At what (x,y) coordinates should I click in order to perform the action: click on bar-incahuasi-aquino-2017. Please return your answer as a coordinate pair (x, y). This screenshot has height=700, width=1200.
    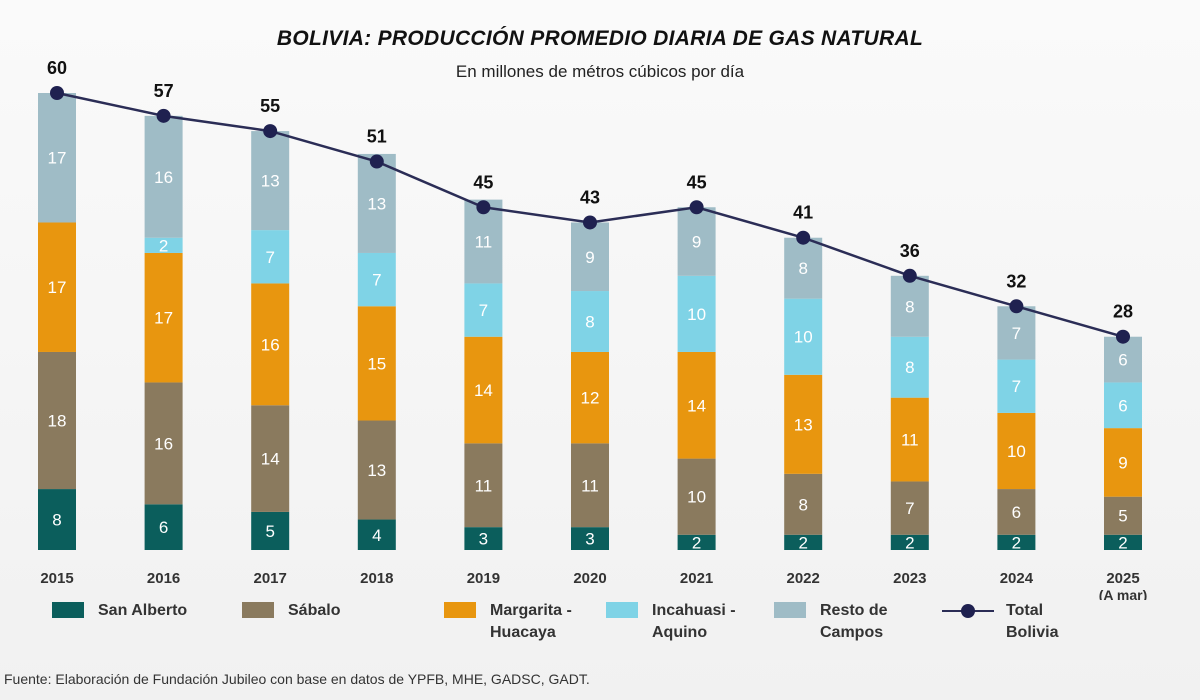
    Looking at the image, I should click on (270, 257).